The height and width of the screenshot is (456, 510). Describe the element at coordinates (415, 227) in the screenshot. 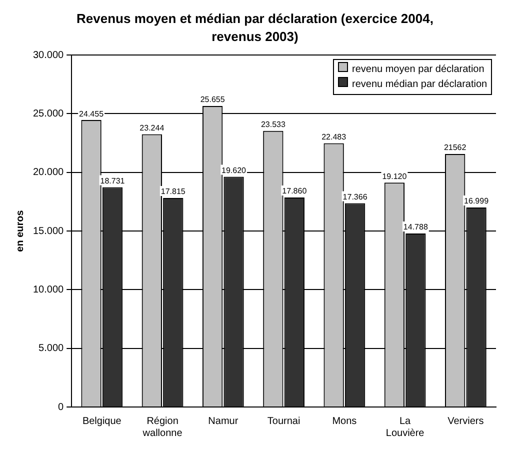

I see `data-label: 14.788` at that location.